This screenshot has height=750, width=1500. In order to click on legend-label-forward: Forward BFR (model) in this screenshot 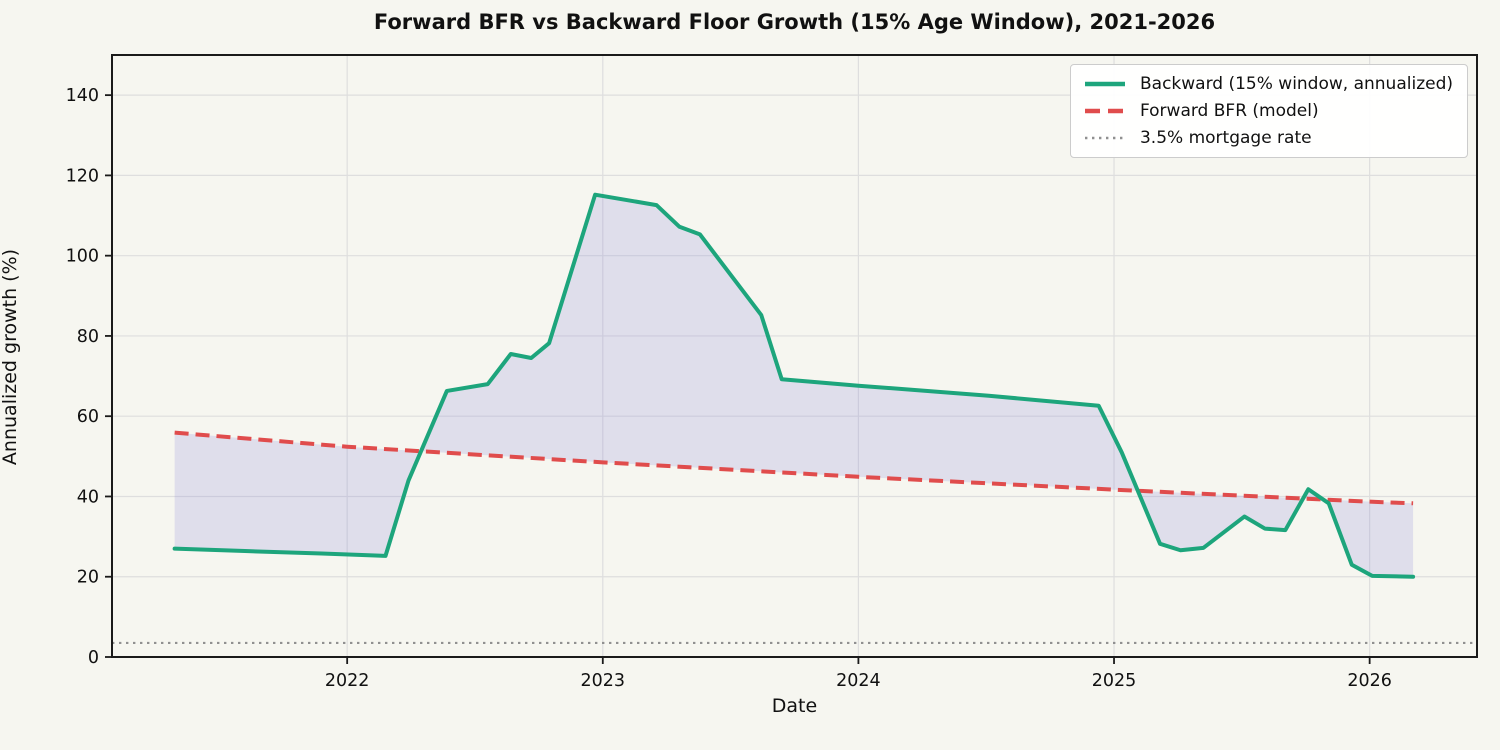, I will do `click(1229, 111)`.